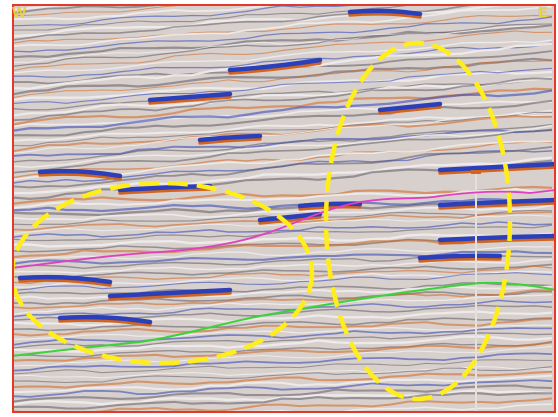  I want to click on east-label: E, so click(543, 12).